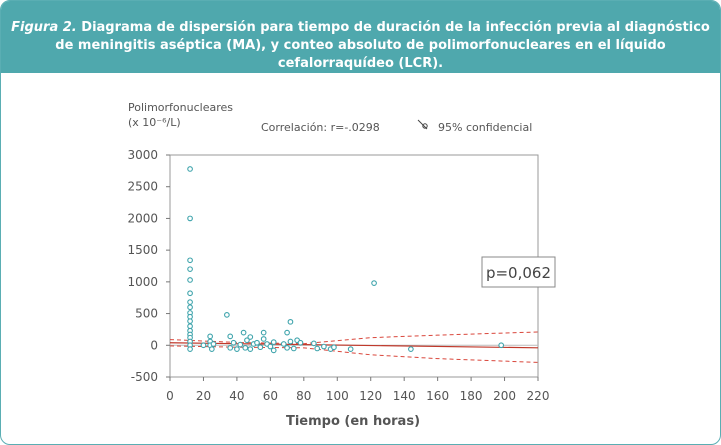 This screenshot has width=721, height=445. Describe the element at coordinates (142, 282) in the screenshot. I see `y-tick-label: 1000` at that location.